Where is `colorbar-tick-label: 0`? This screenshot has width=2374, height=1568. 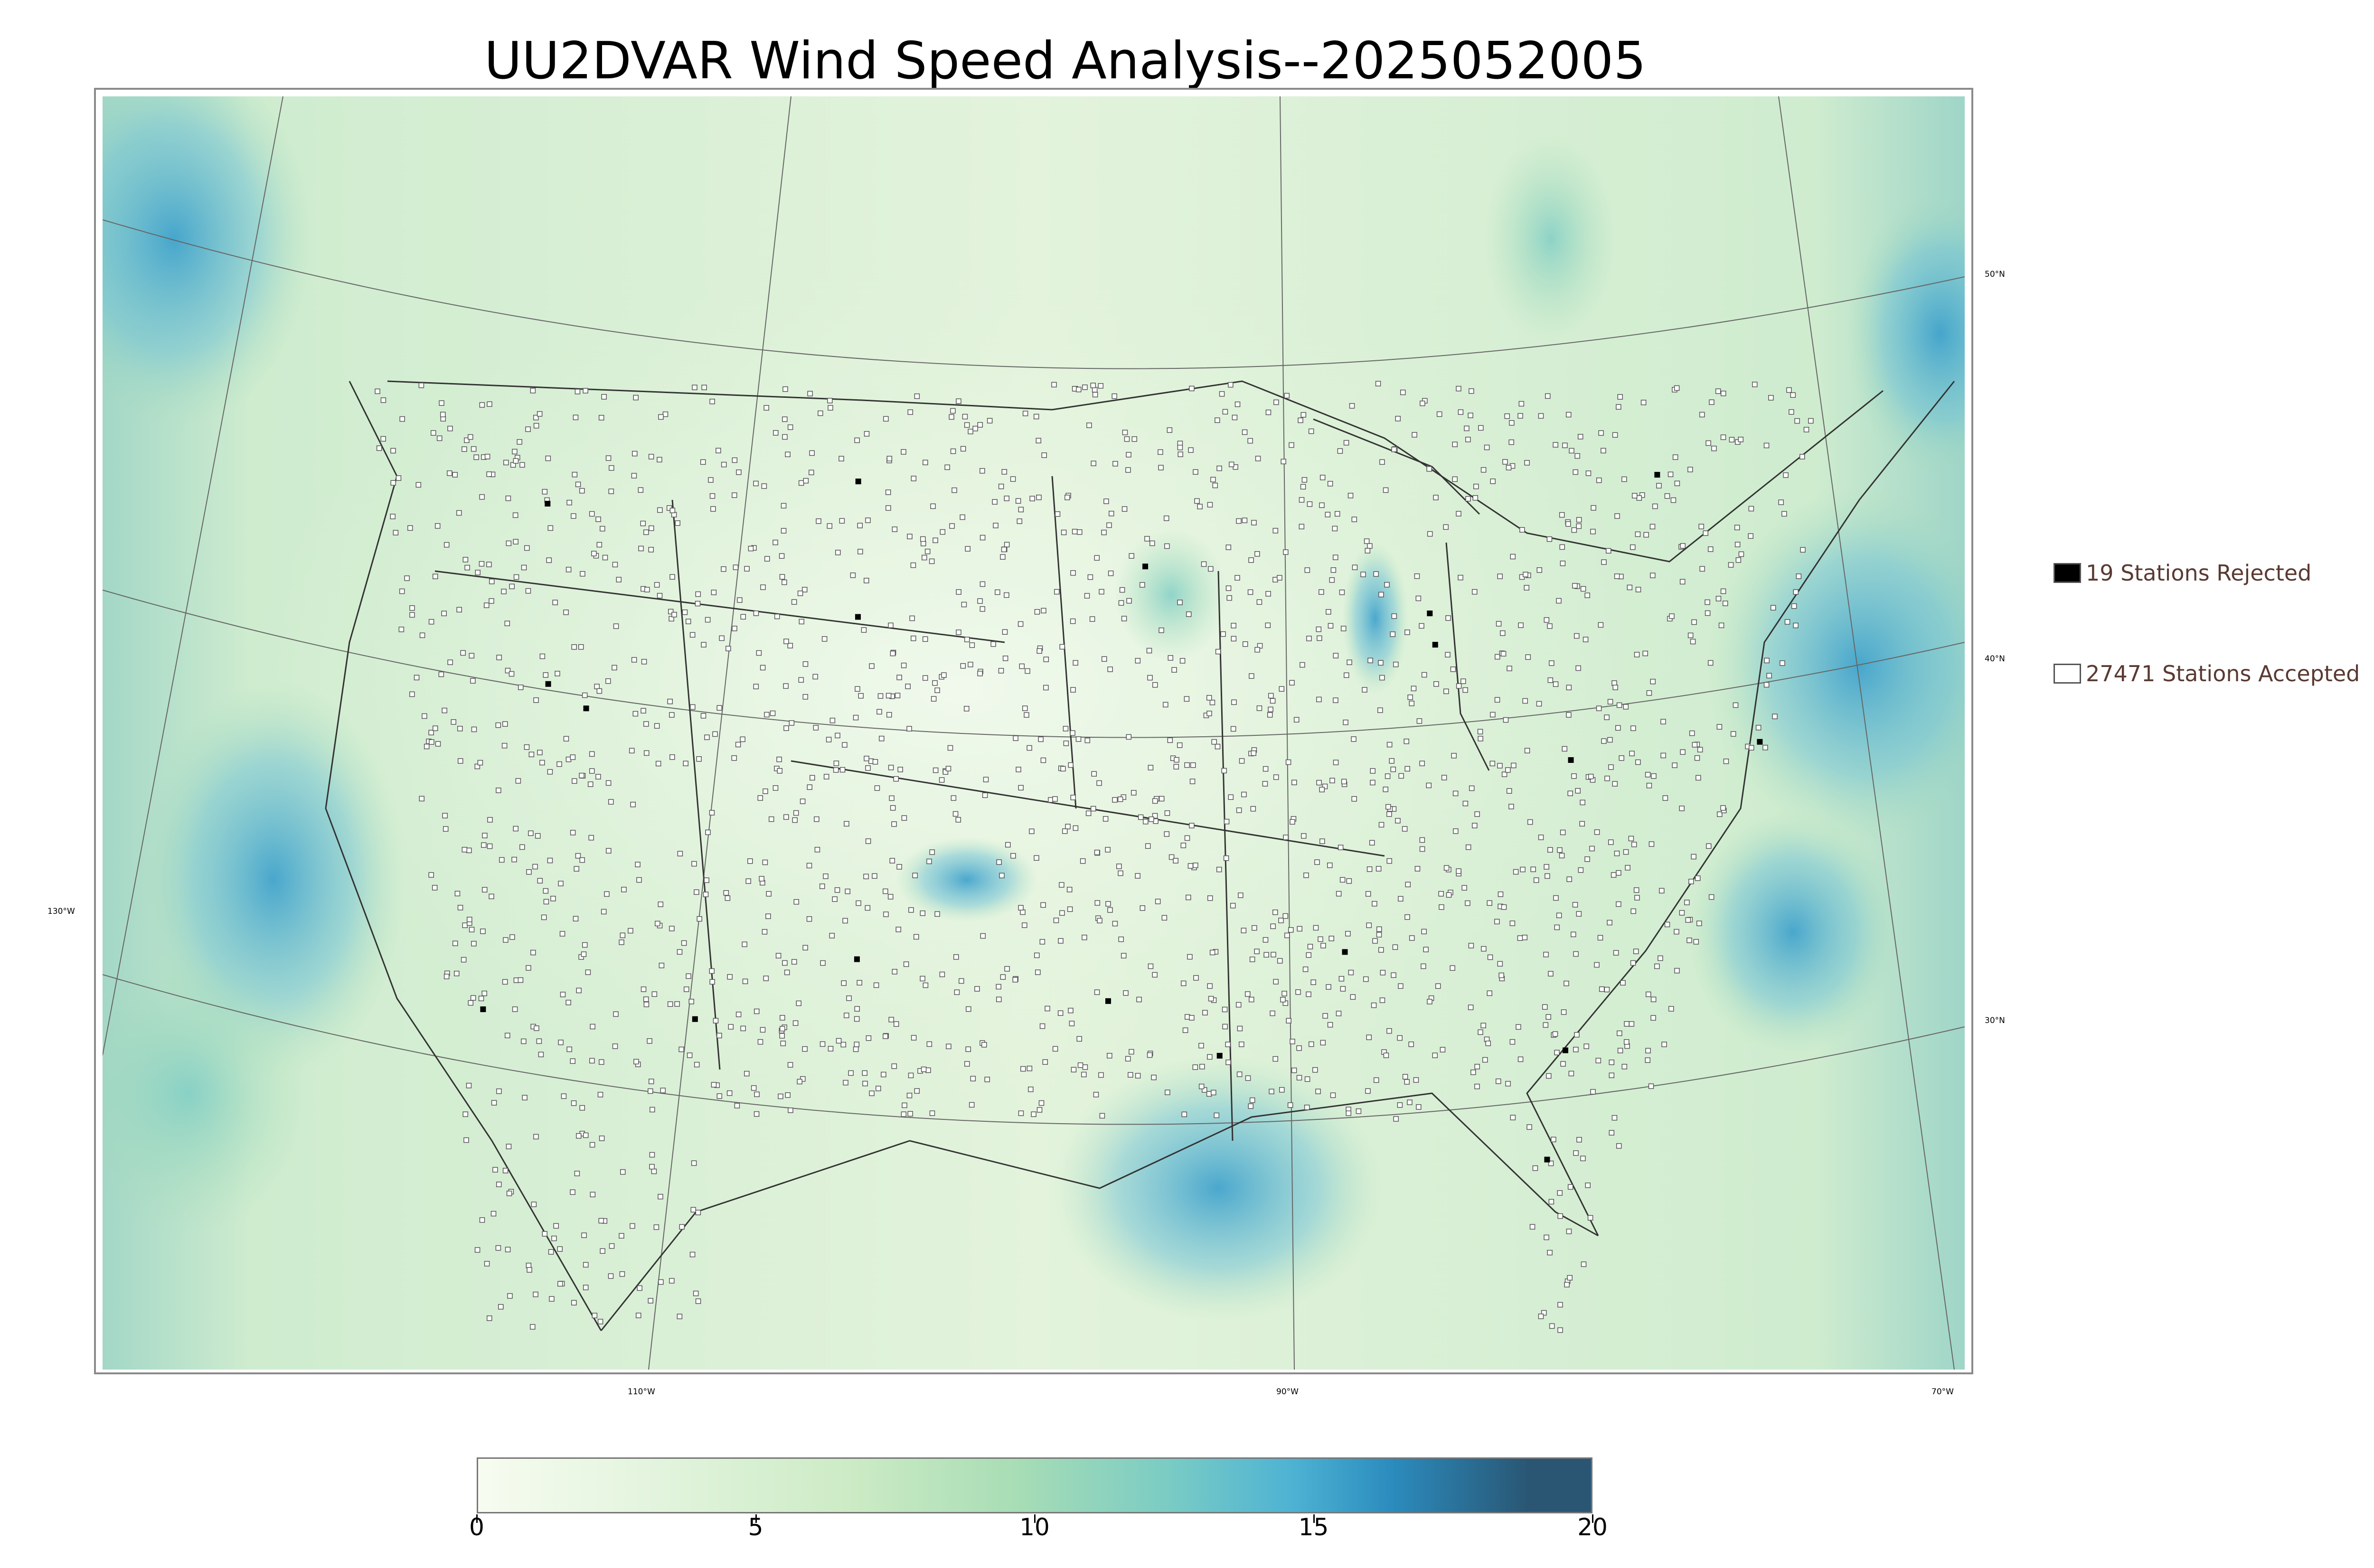 colorbar-tick-label: 0 is located at coordinates (476, 1527).